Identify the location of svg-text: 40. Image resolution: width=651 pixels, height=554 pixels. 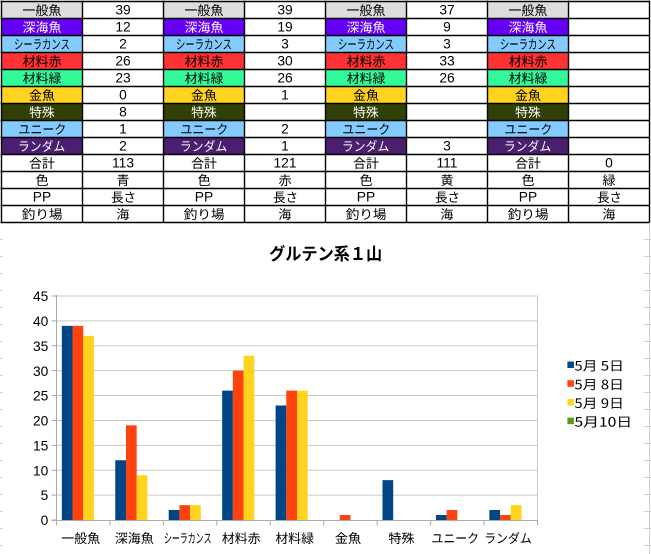
(41, 321).